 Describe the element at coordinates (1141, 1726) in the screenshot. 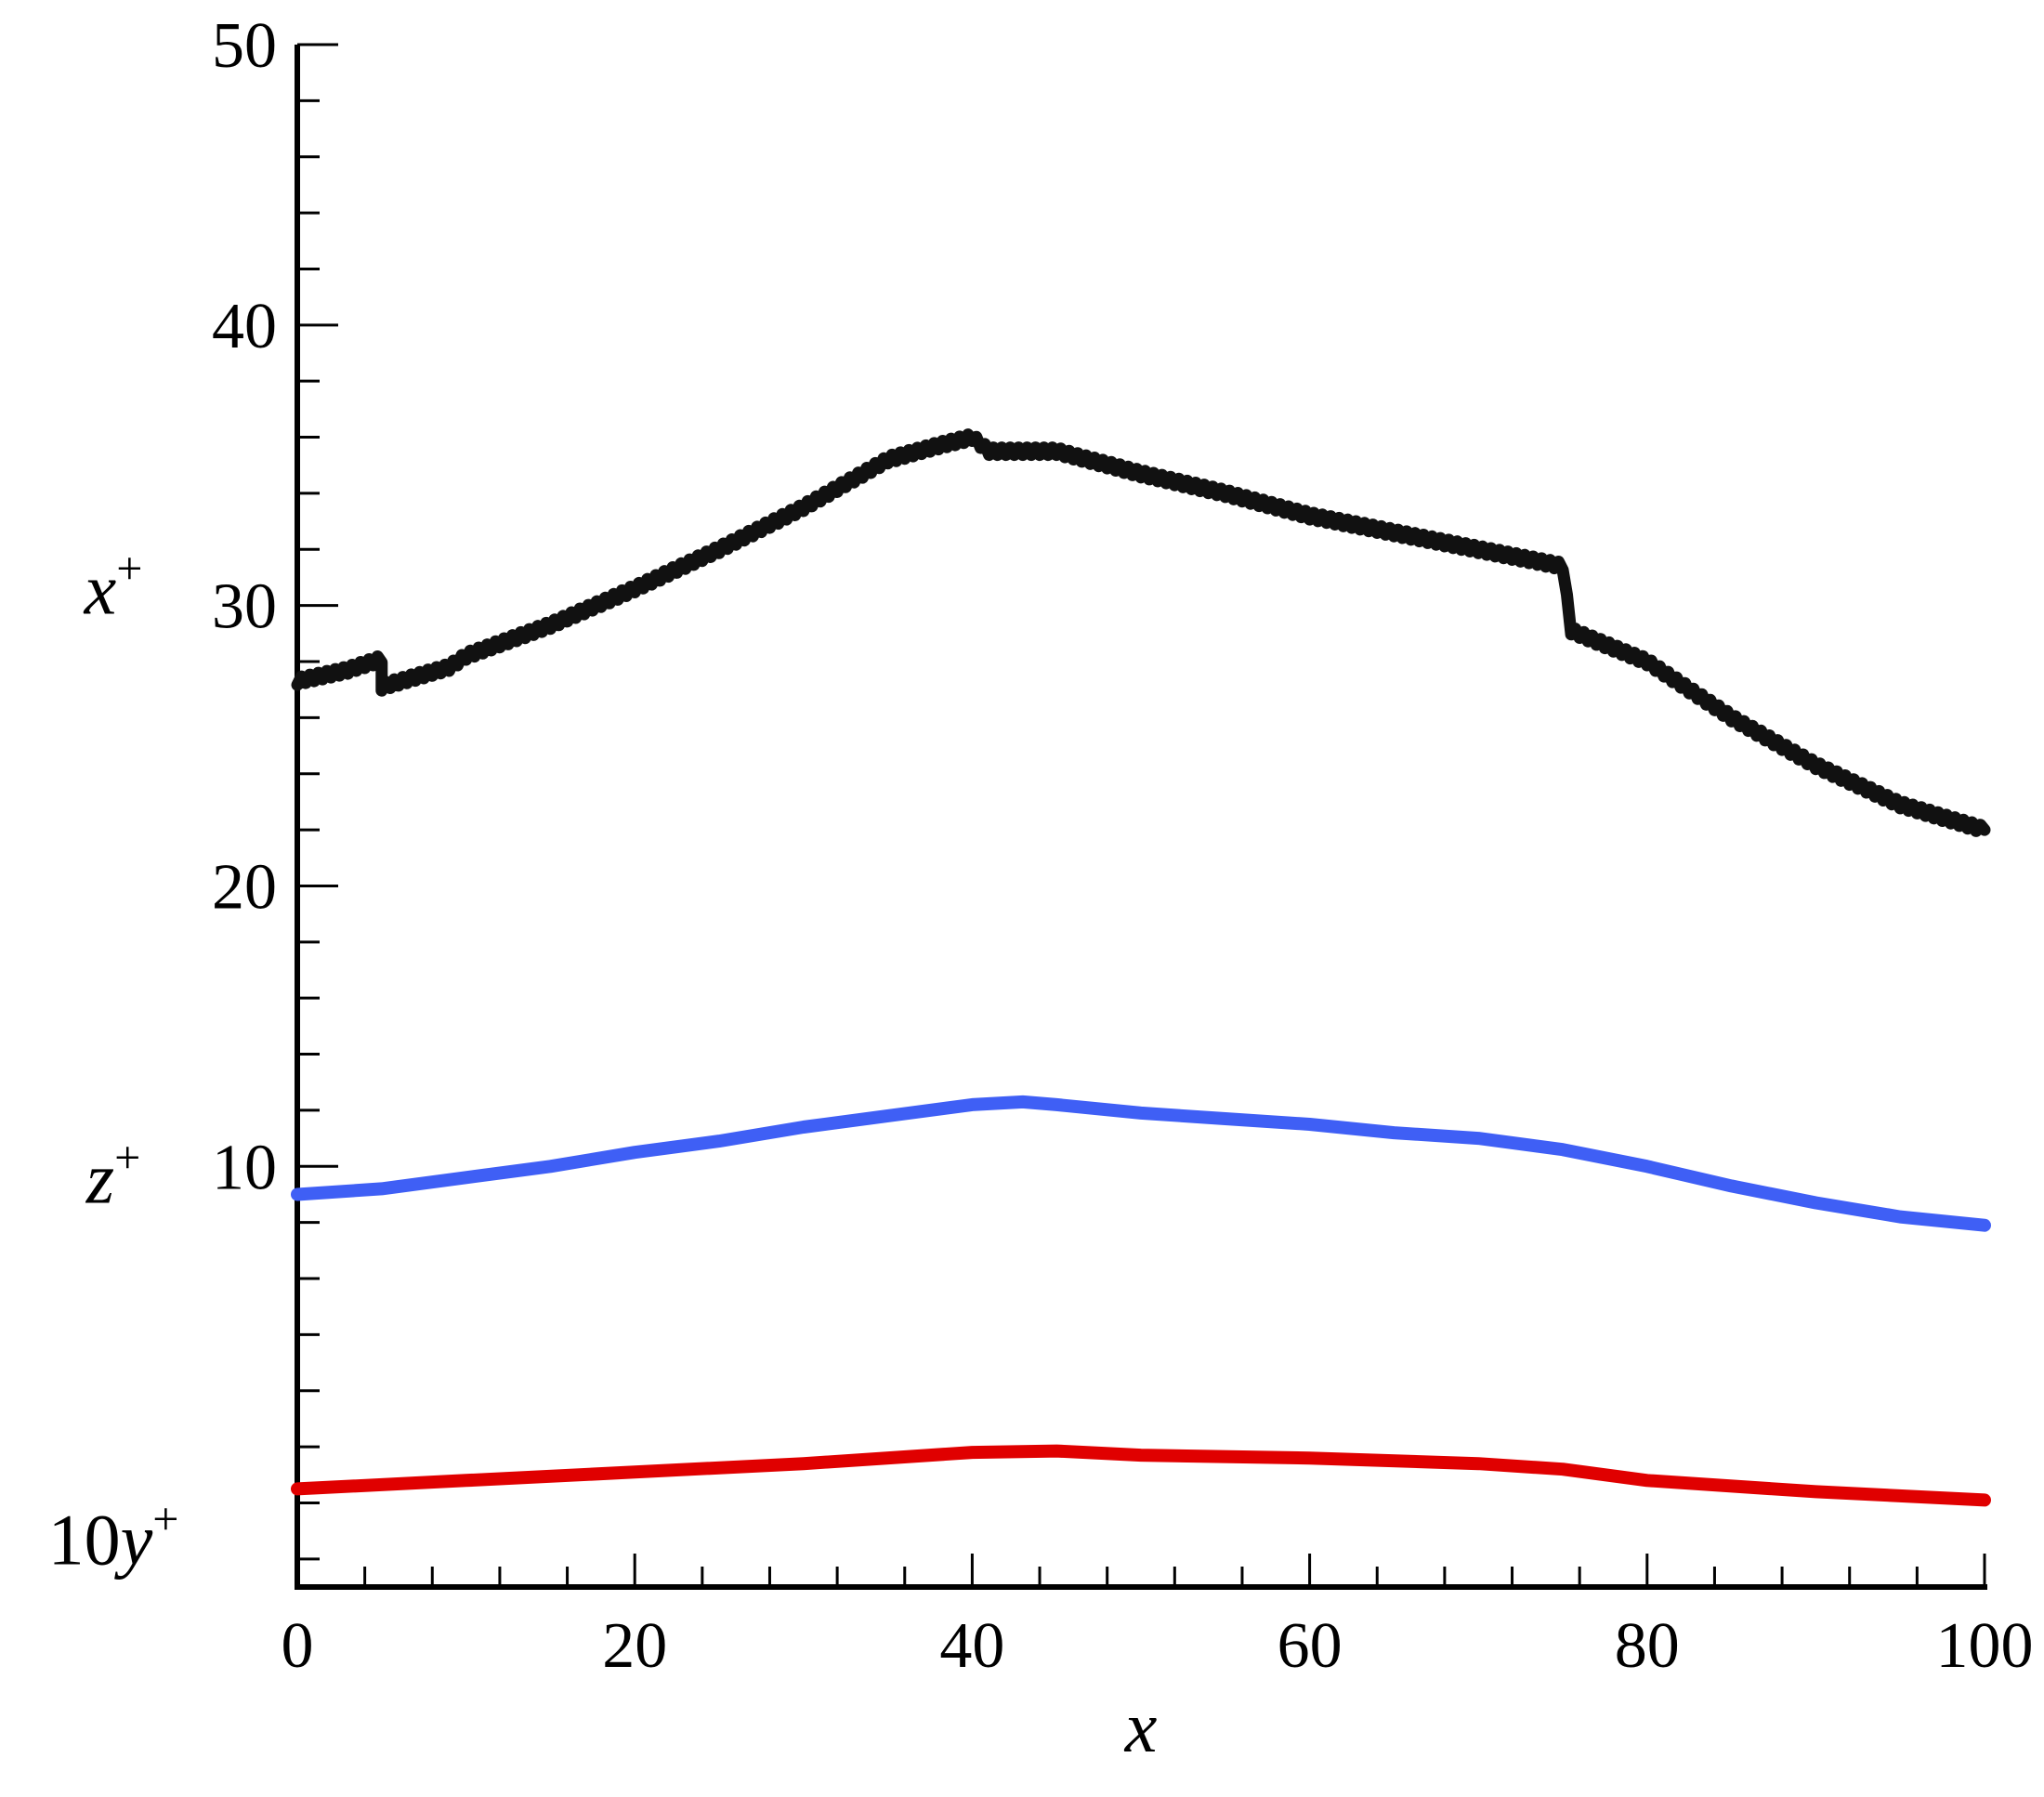

I see `x-axis-title: x` at that location.